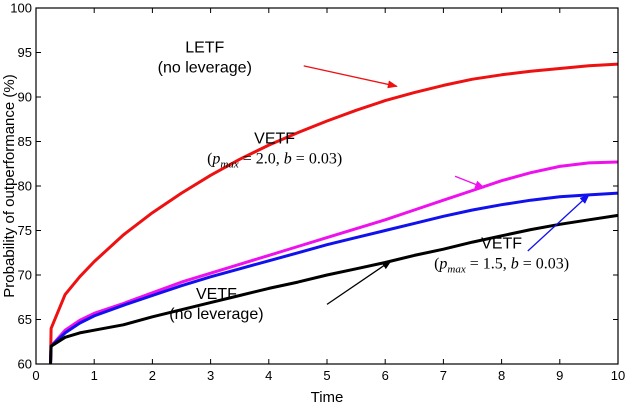  What do you see at coordinates (25, 230) in the screenshot?
I see `y-tick-label: 75` at bounding box center [25, 230].